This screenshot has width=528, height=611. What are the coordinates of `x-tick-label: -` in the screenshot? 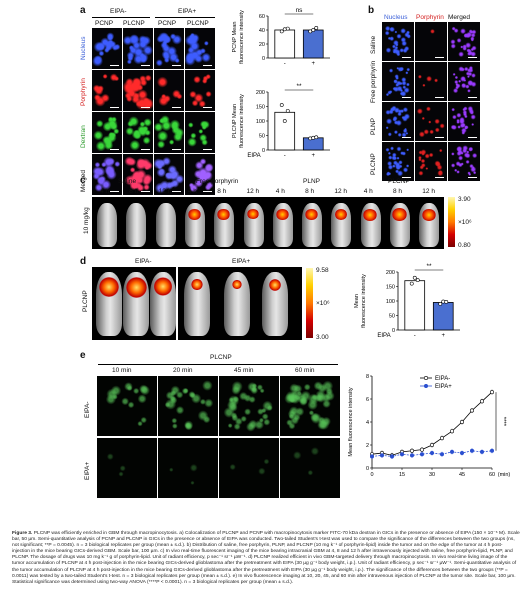 It's located at (415, 336).